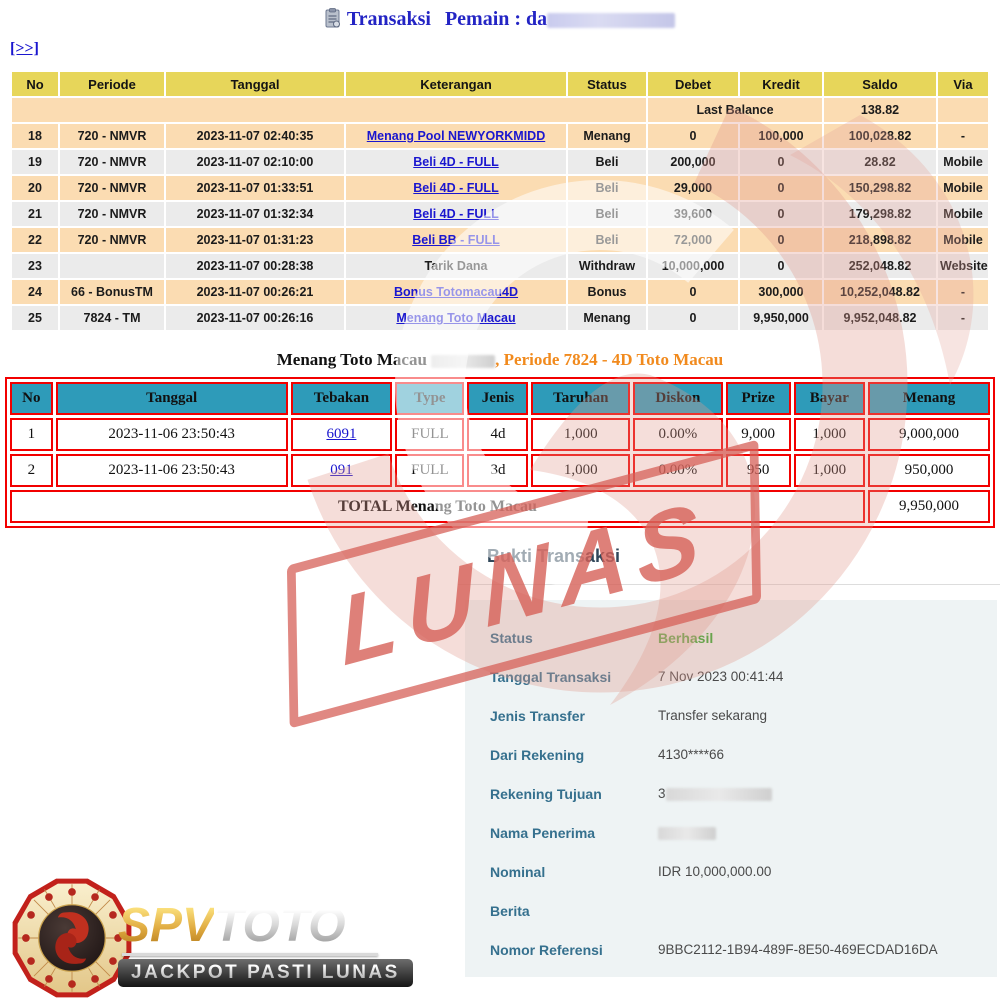 Image resolution: width=1000 pixels, height=1000 pixels. What do you see at coordinates (35, 318) in the screenshot?
I see `cell-no: 25` at bounding box center [35, 318].